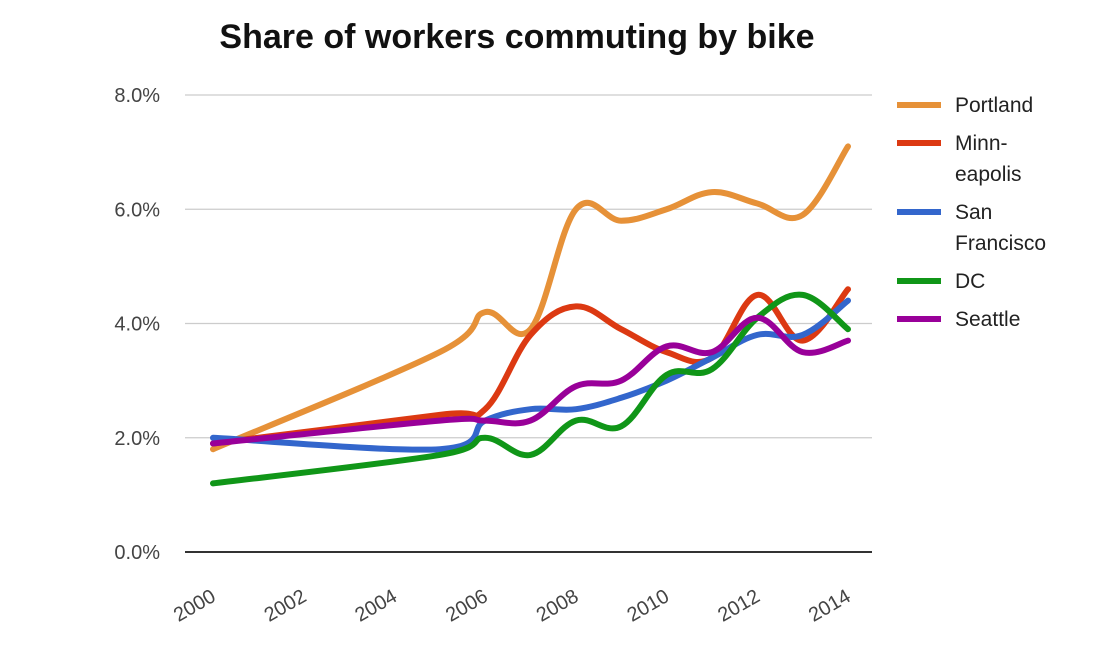 This screenshot has width=1098, height=660. I want to click on x-tick-label: 2006, so click(467, 605).